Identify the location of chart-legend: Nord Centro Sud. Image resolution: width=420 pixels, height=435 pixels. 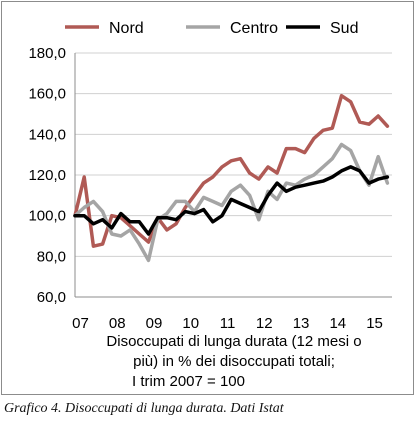
(211, 28).